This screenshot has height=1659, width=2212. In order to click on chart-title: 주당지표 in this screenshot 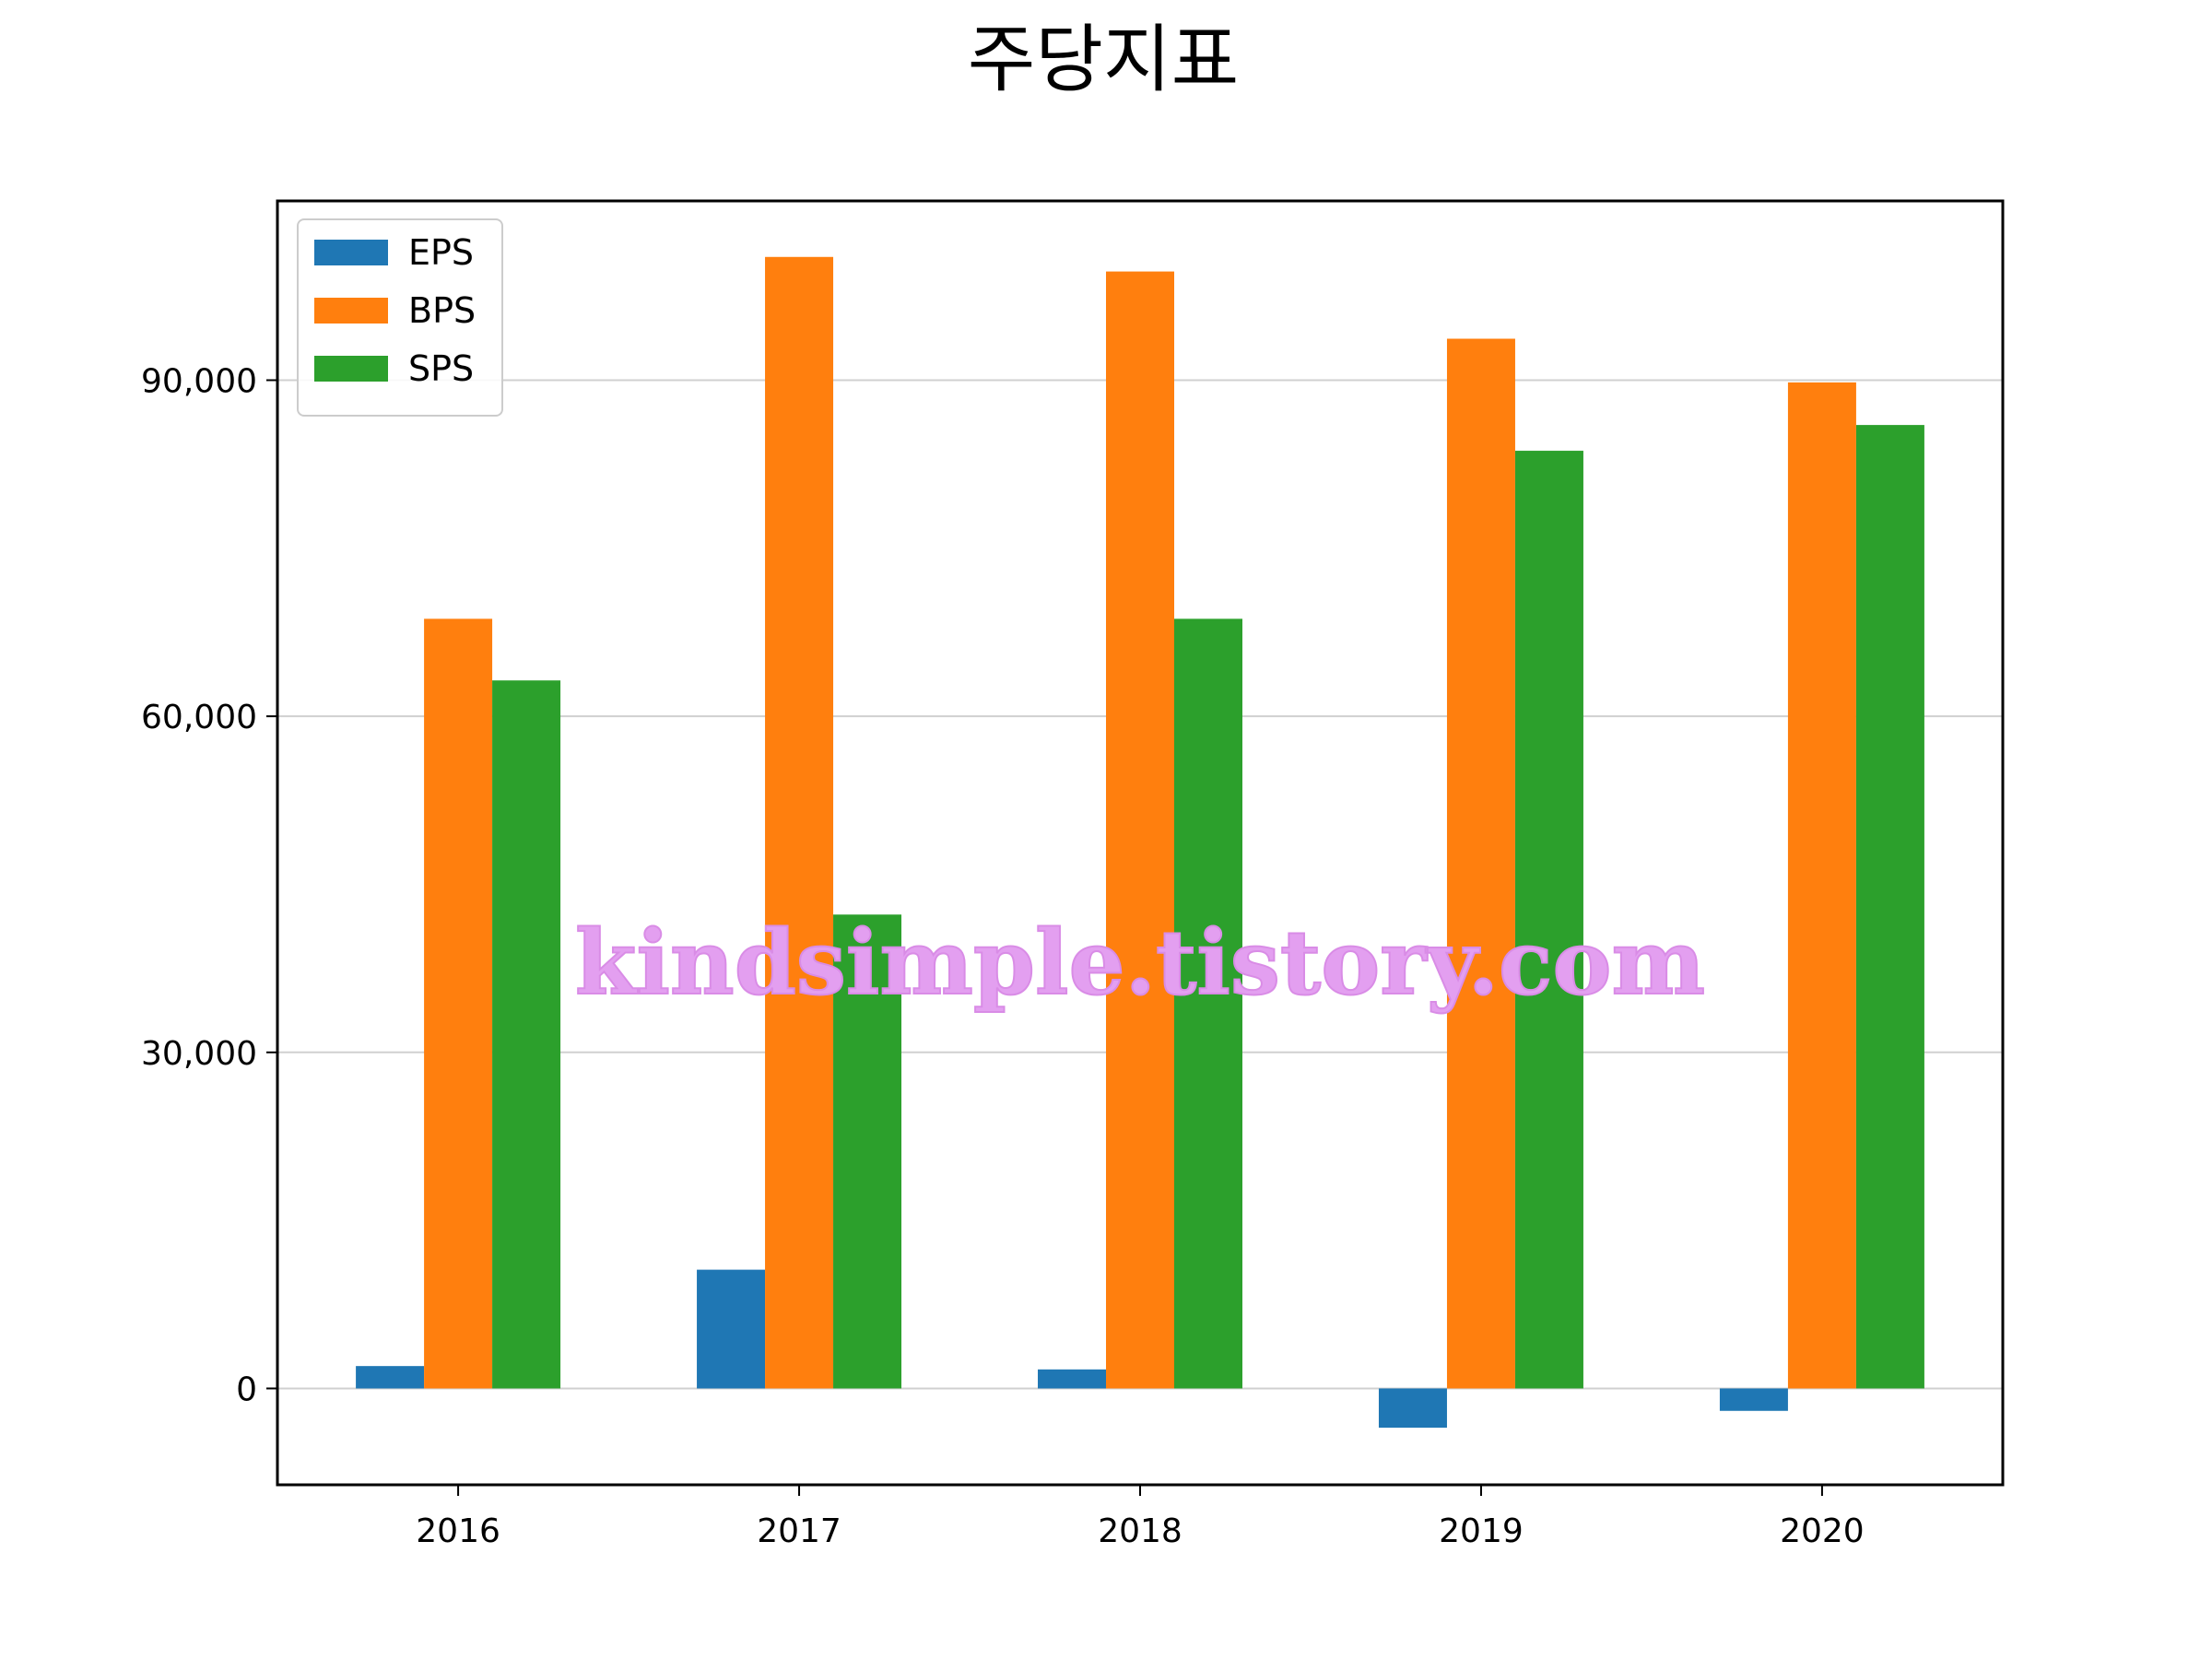, I will do `click(1103, 59)`.